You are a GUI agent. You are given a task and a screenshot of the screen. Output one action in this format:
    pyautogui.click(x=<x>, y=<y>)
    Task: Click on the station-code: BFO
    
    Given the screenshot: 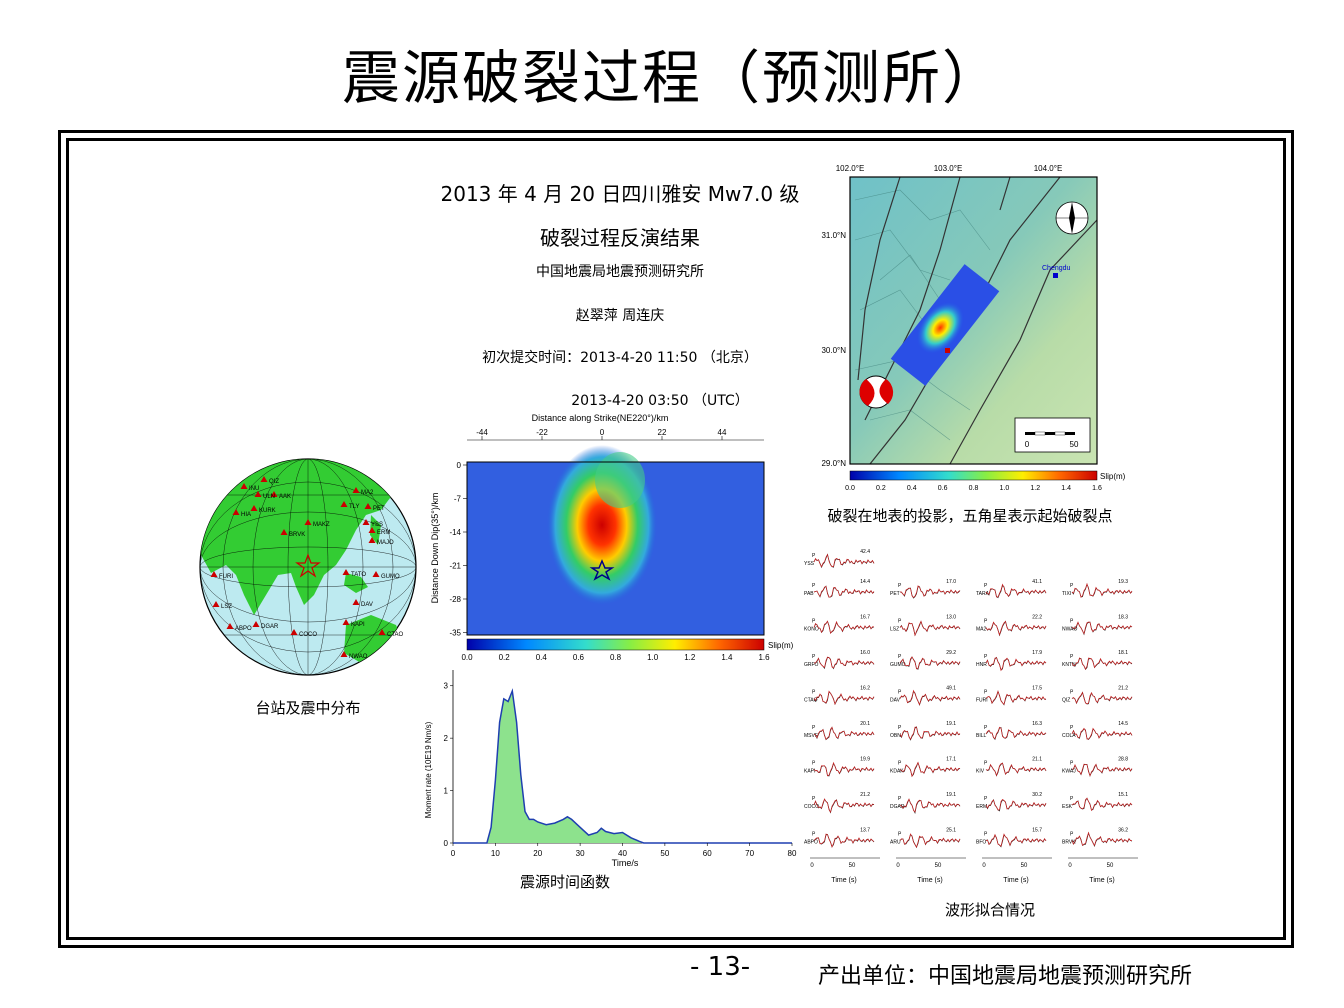 What is the action you would take?
    pyautogui.click(x=981, y=843)
    